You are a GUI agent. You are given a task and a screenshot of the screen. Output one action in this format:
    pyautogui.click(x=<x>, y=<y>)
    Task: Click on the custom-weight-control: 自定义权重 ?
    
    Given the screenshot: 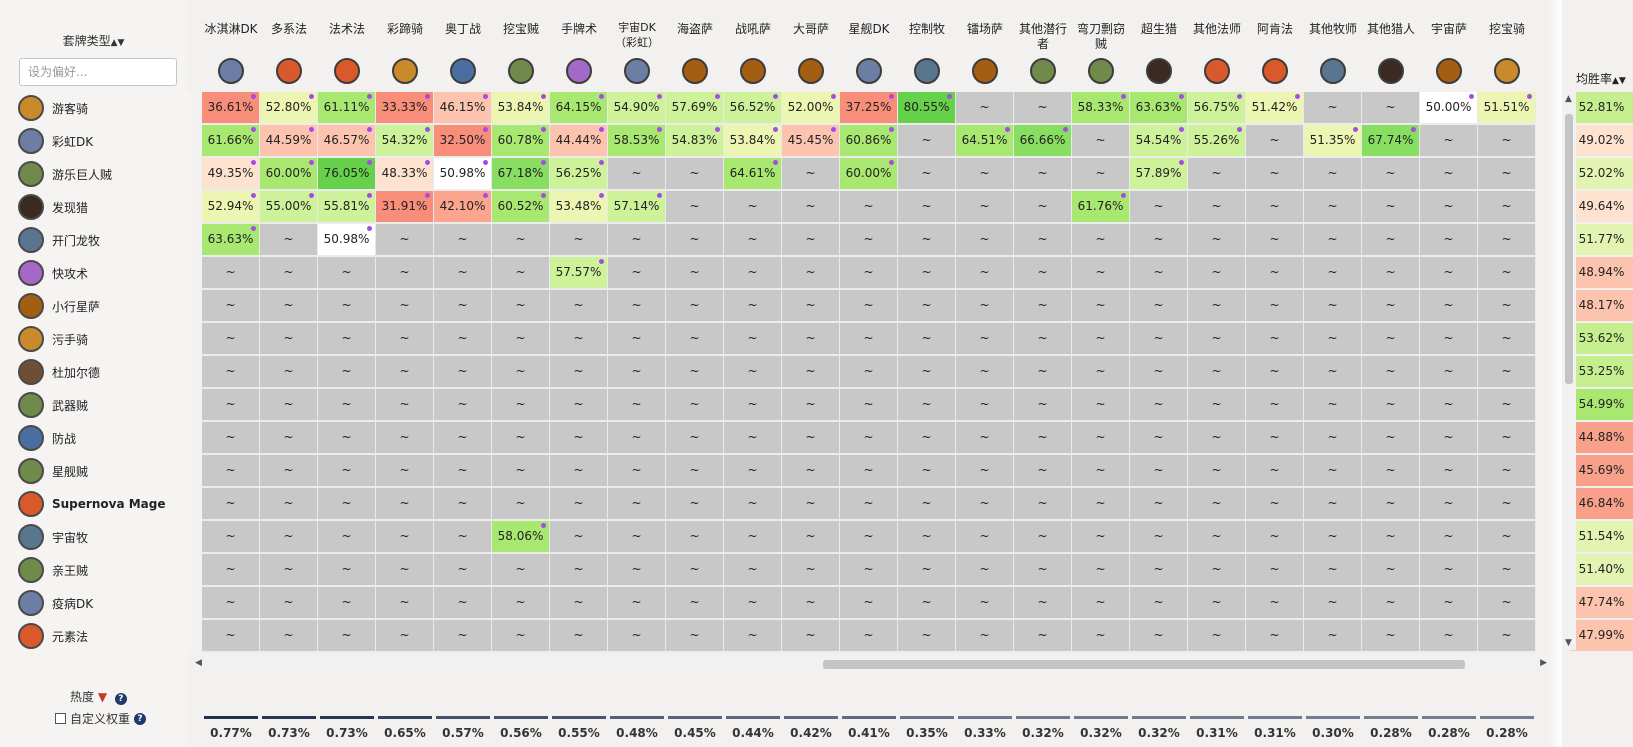 What is the action you would take?
    pyautogui.click(x=101, y=718)
    